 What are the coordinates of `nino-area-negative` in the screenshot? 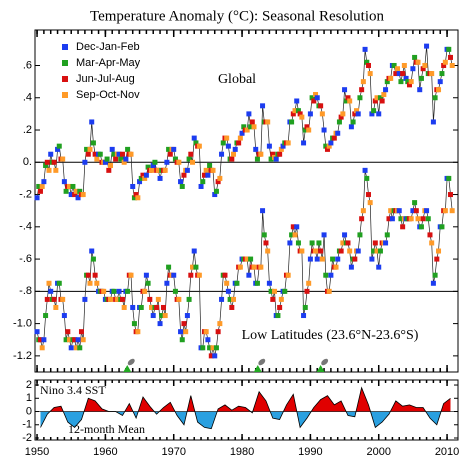 It's located at (241, 420).